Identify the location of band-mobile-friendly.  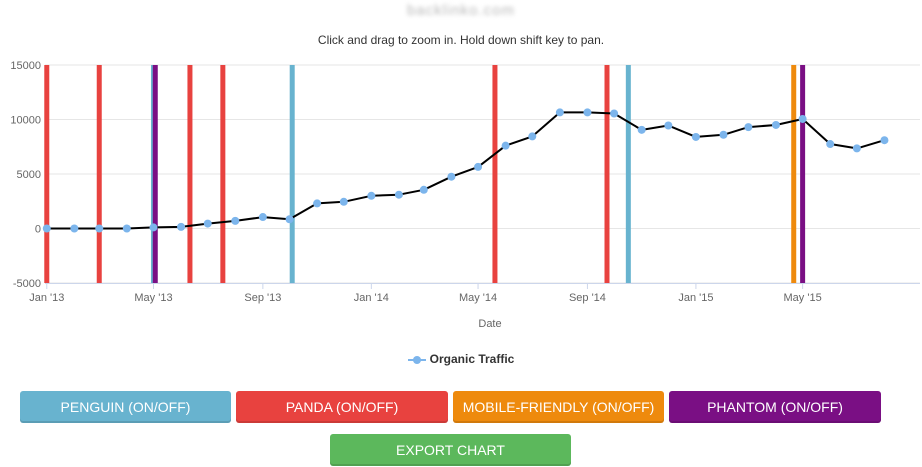
(794, 174).